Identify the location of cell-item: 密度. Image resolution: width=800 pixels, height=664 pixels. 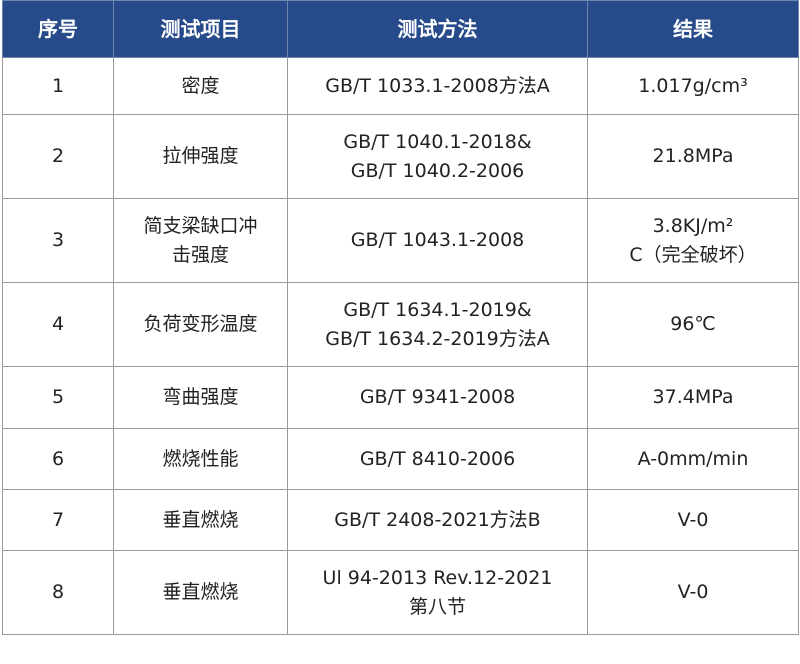
(200, 86).